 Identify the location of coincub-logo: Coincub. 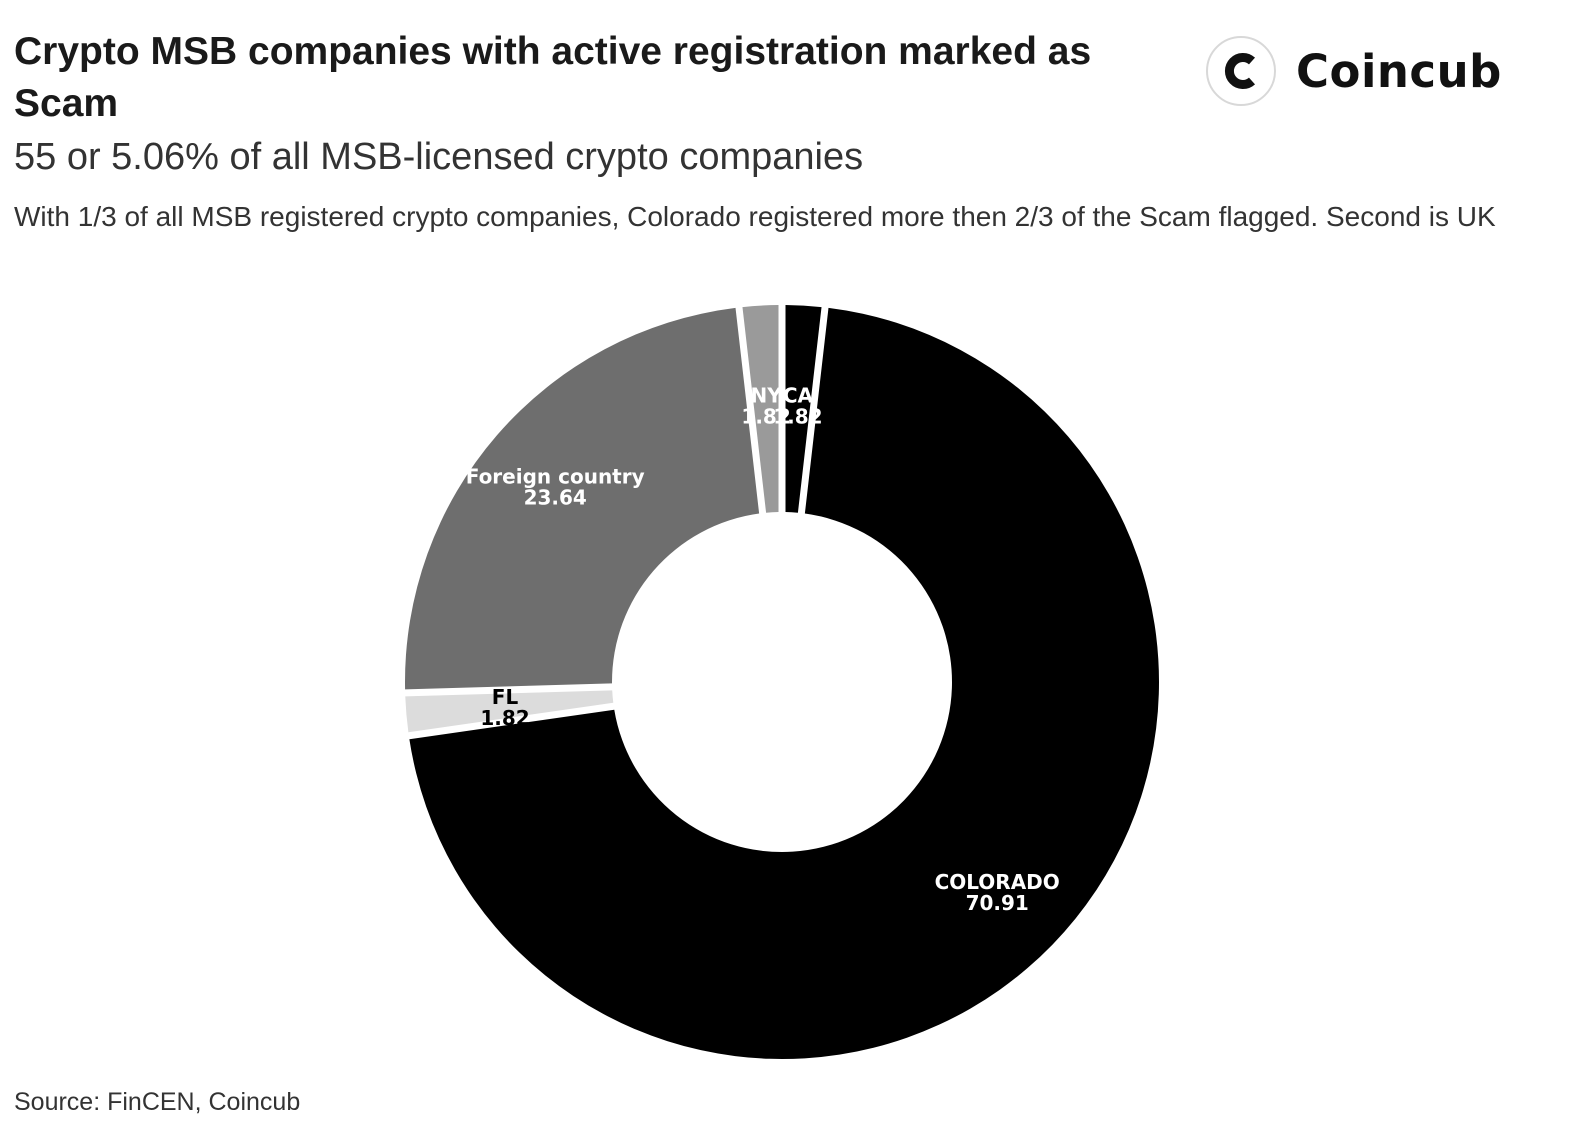
(1354, 71).